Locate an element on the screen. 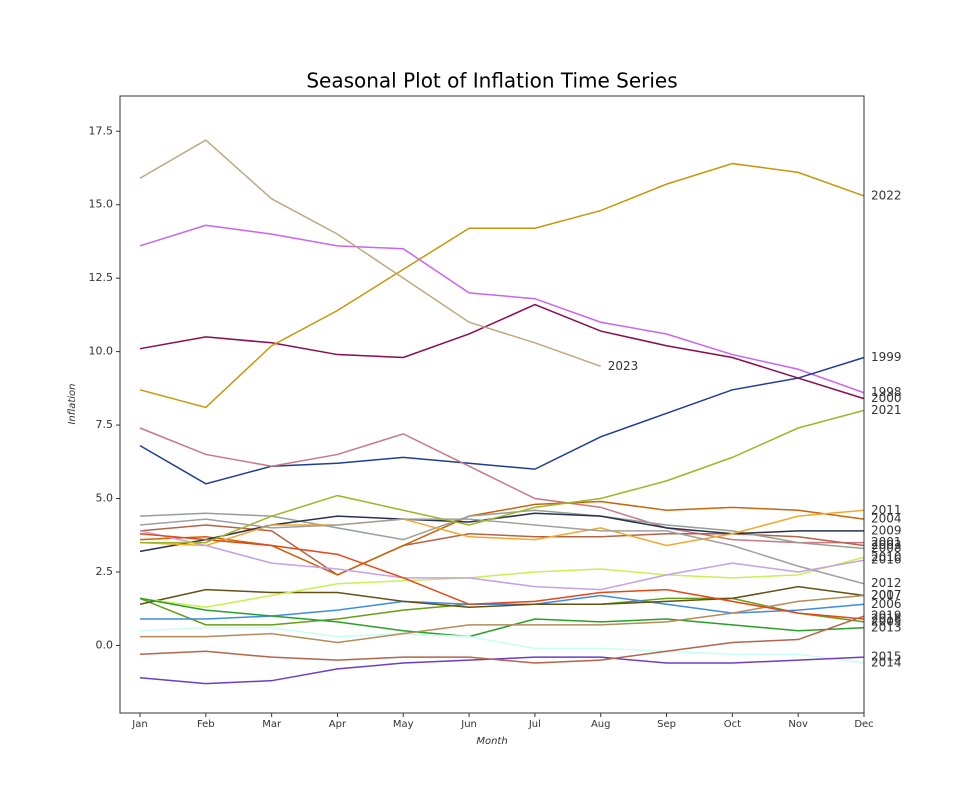  series-end-label: 2007 is located at coordinates (886, 595).